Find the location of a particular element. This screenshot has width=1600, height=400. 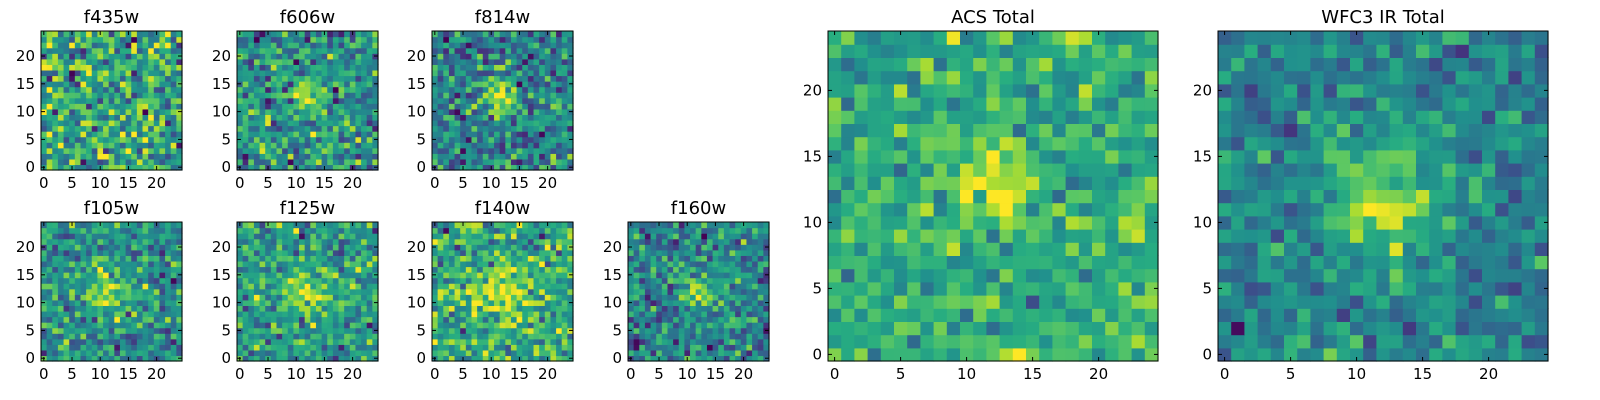

y-tick-label: 0 is located at coordinates (421, 358).